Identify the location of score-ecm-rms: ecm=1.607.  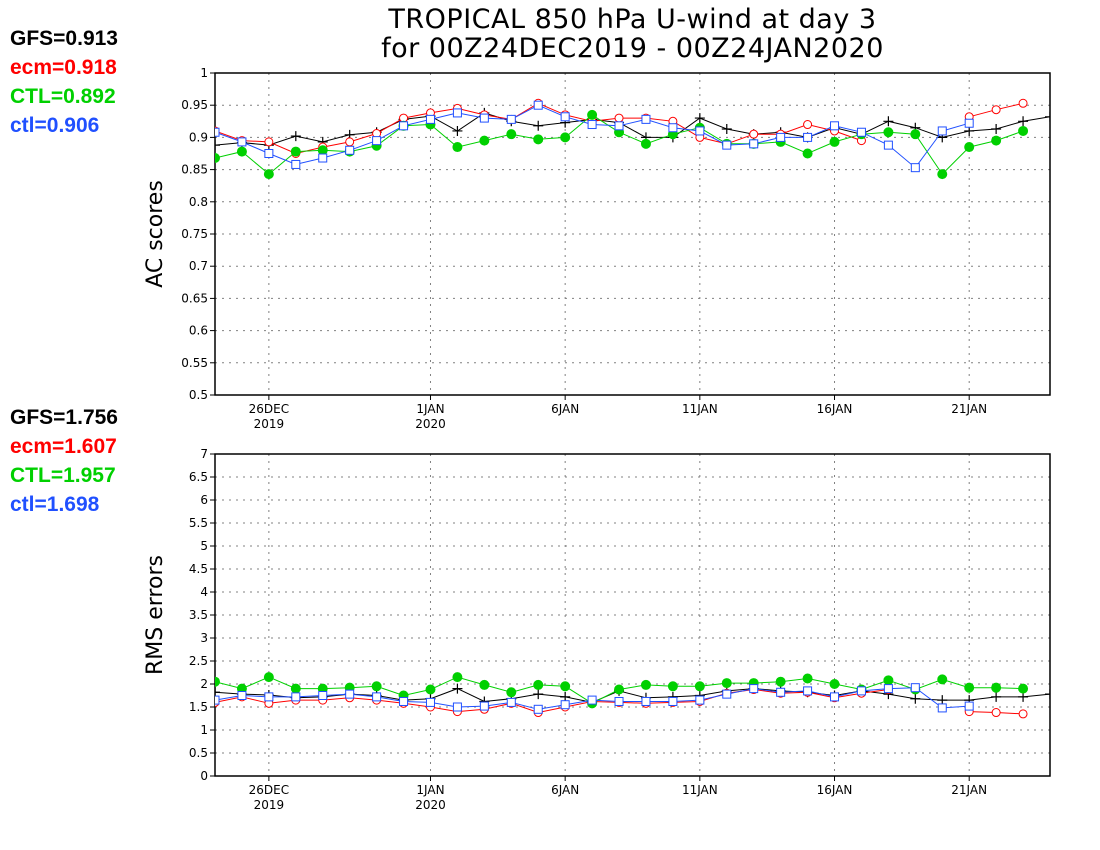
(63, 446).